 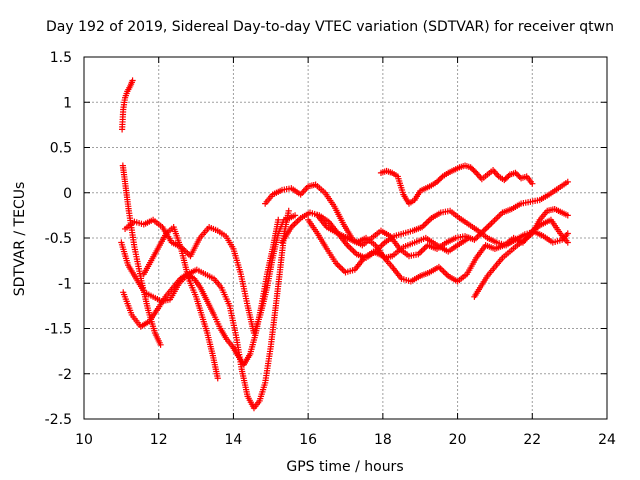 What do you see at coordinates (234, 440) in the screenshot?
I see `x-tick-label: 14` at bounding box center [234, 440].